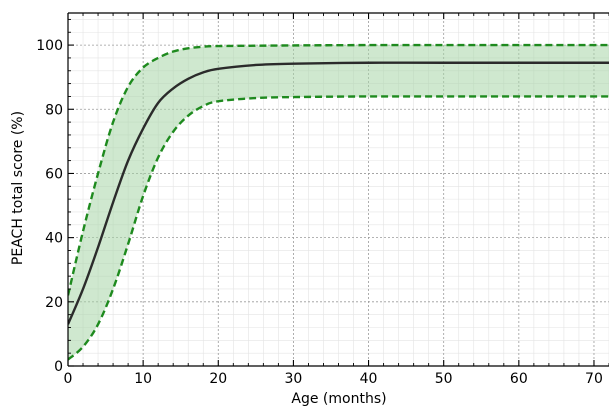 This screenshot has width=609, height=408. Describe the element at coordinates (54, 239) in the screenshot. I see `y-tick-label: 40` at that location.